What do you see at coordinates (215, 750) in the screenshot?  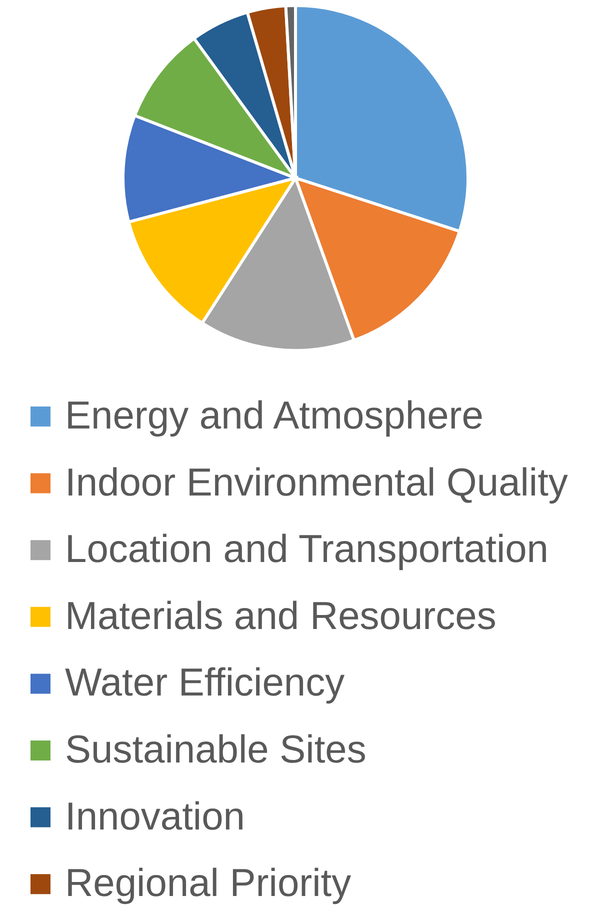 I see `legend-label: Sustainable Sites` at bounding box center [215, 750].